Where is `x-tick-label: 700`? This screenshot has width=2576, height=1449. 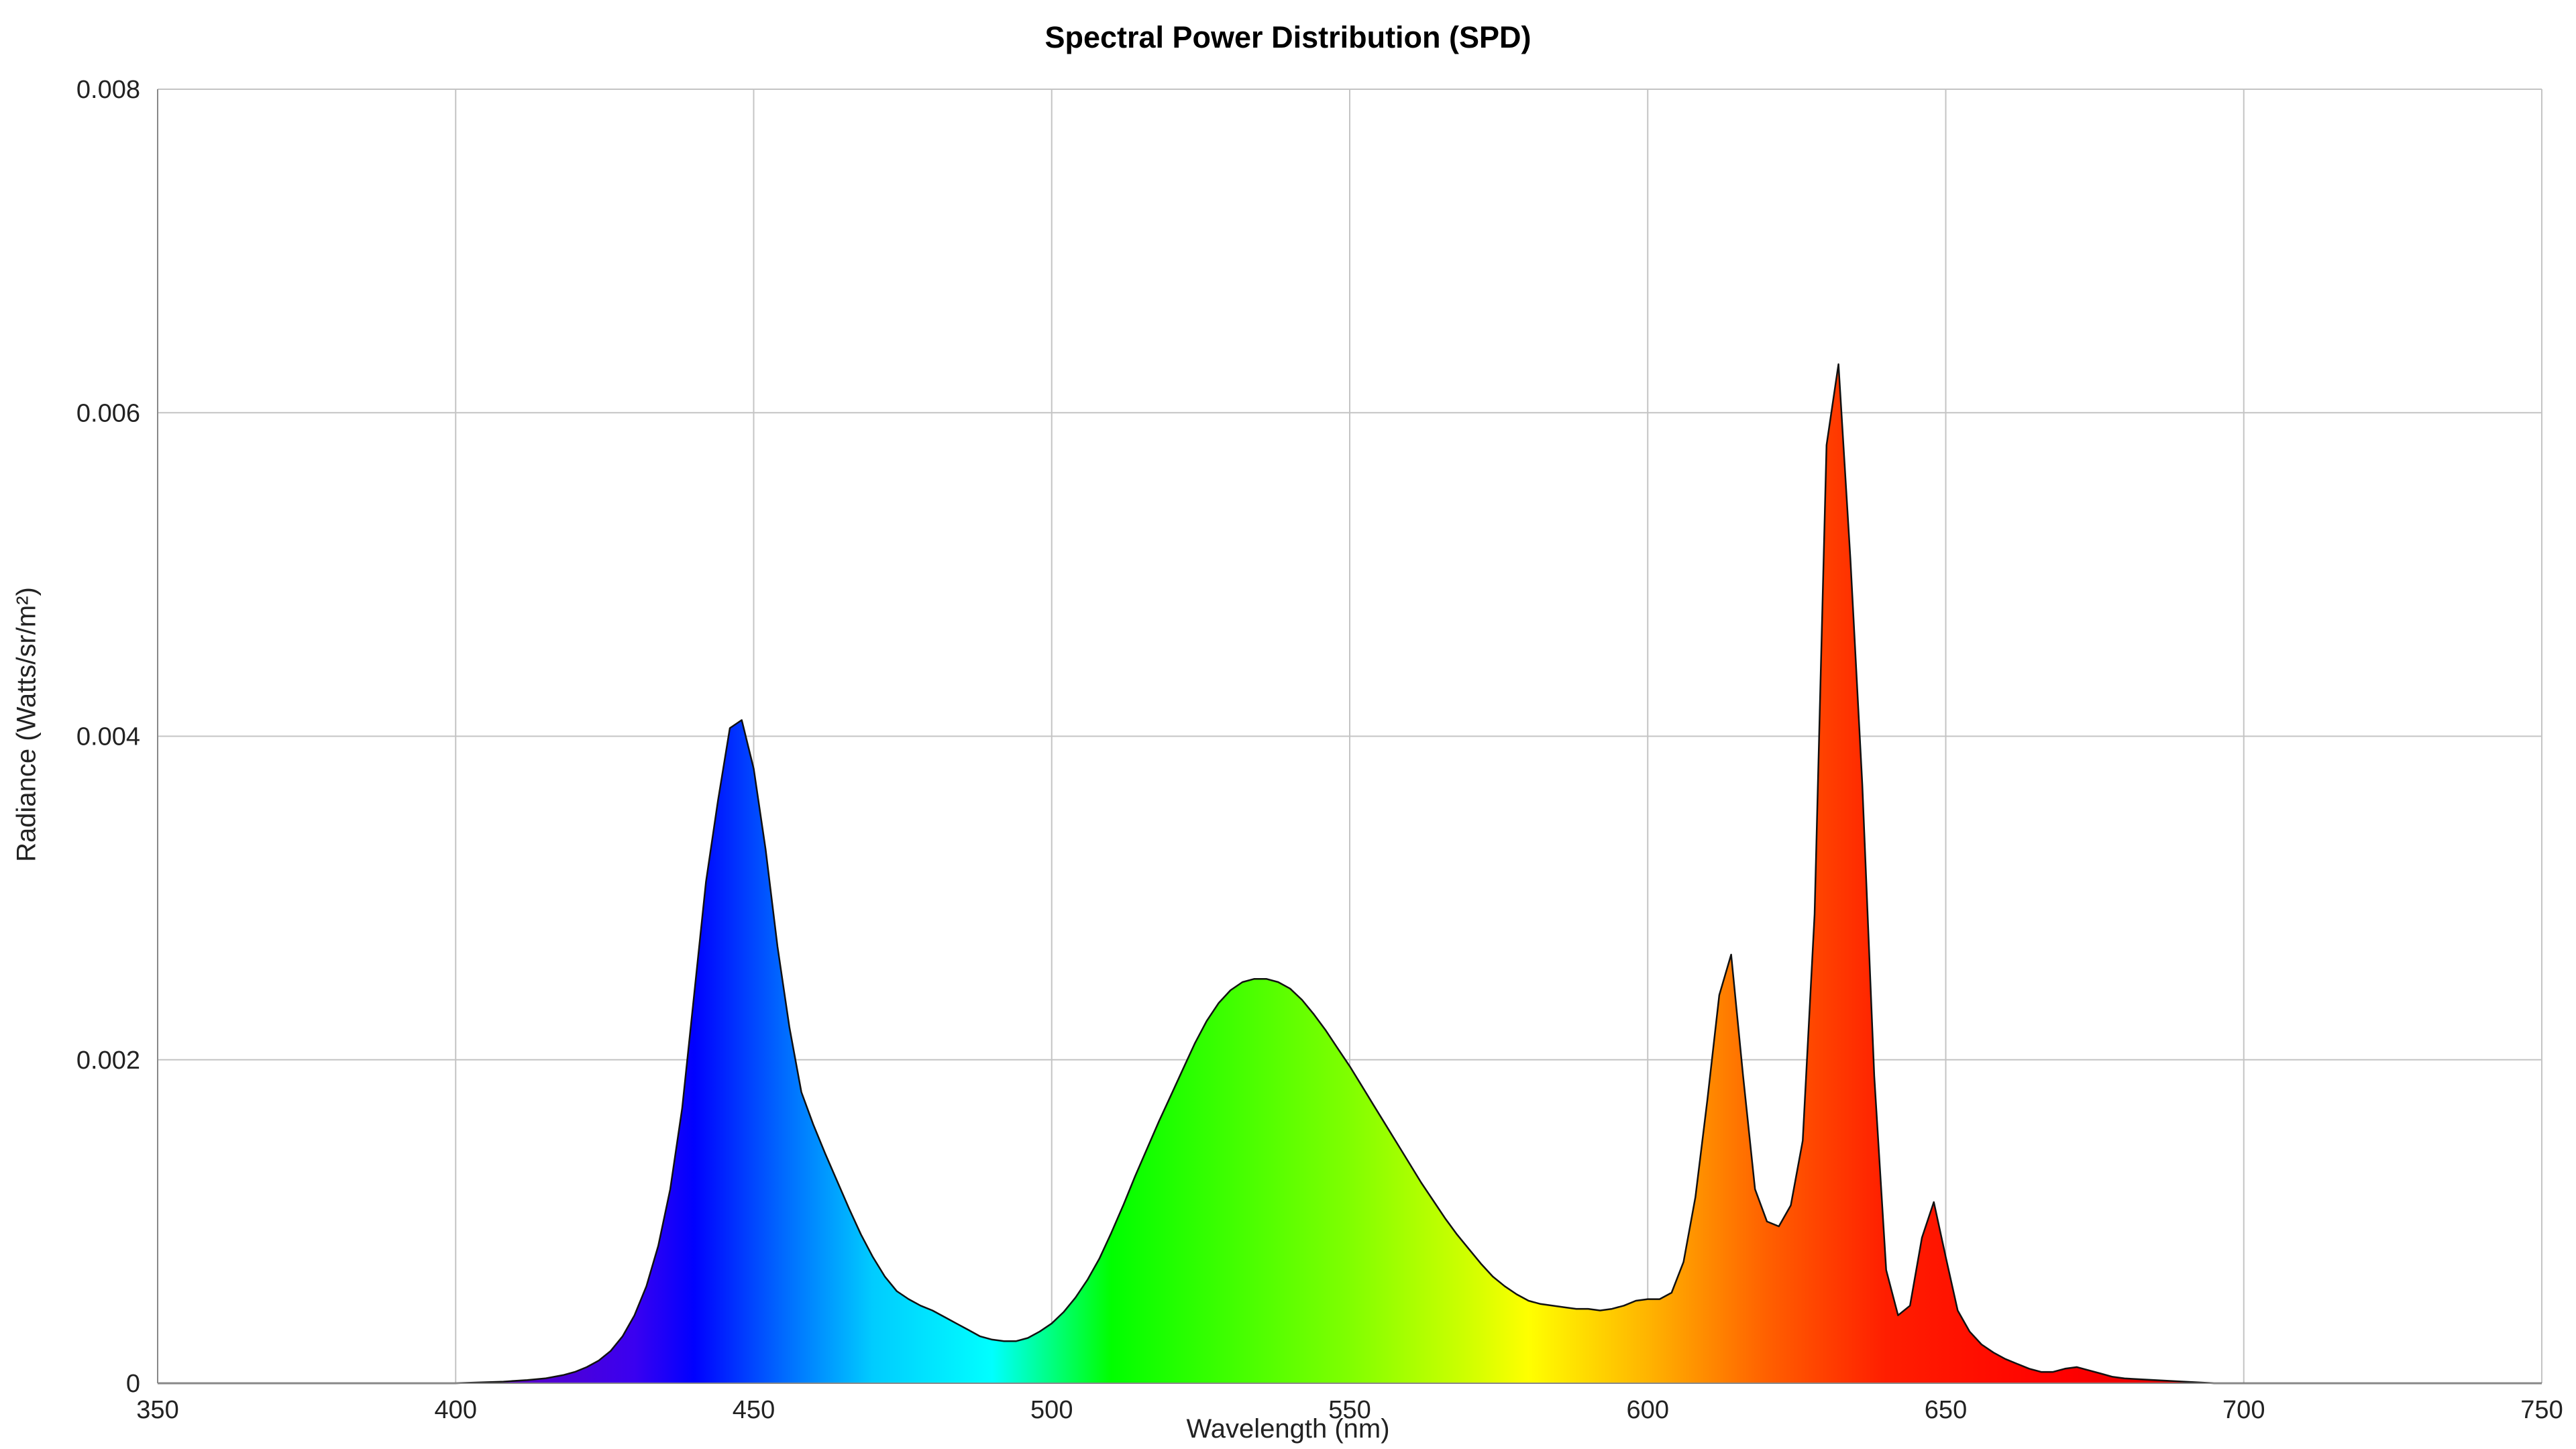
x-tick-label: 700 is located at coordinates (2243, 1410).